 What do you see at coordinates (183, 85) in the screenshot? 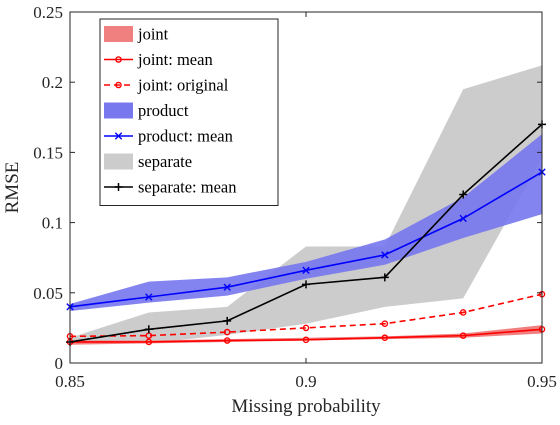
I see `legend-label-joint-original: joint: original` at bounding box center [183, 85].